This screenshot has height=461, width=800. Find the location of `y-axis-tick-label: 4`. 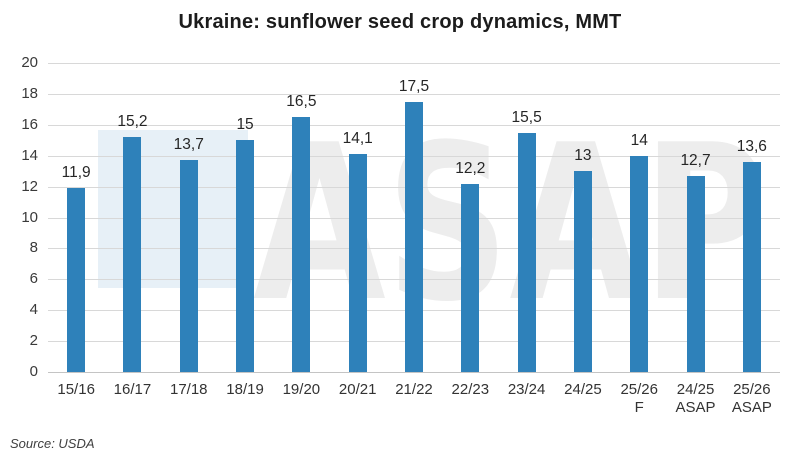

y-axis-tick-label: 4 is located at coordinates (33, 310).